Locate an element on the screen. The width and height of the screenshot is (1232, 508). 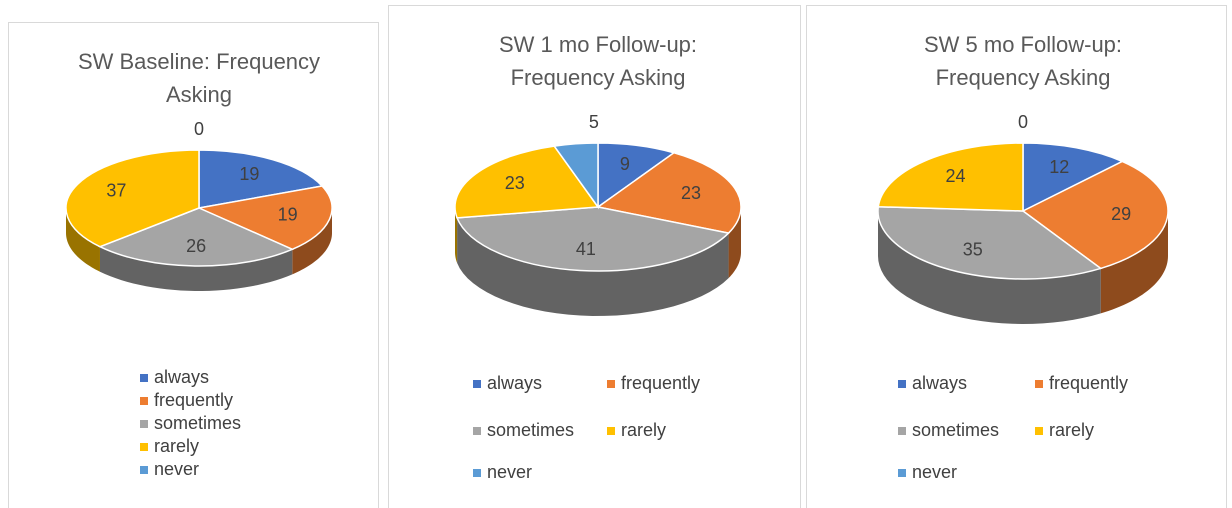
data-label: 9 is located at coordinates (625, 164).